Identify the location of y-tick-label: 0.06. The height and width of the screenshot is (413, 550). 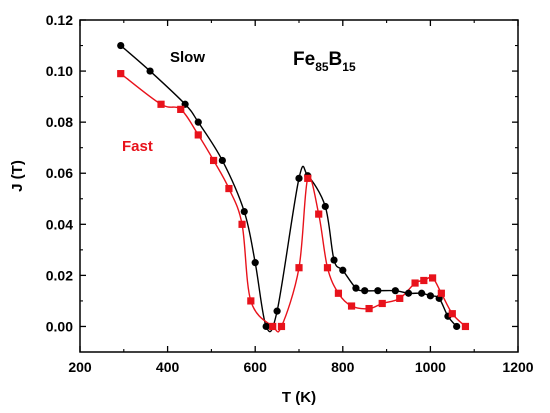
(59, 173).